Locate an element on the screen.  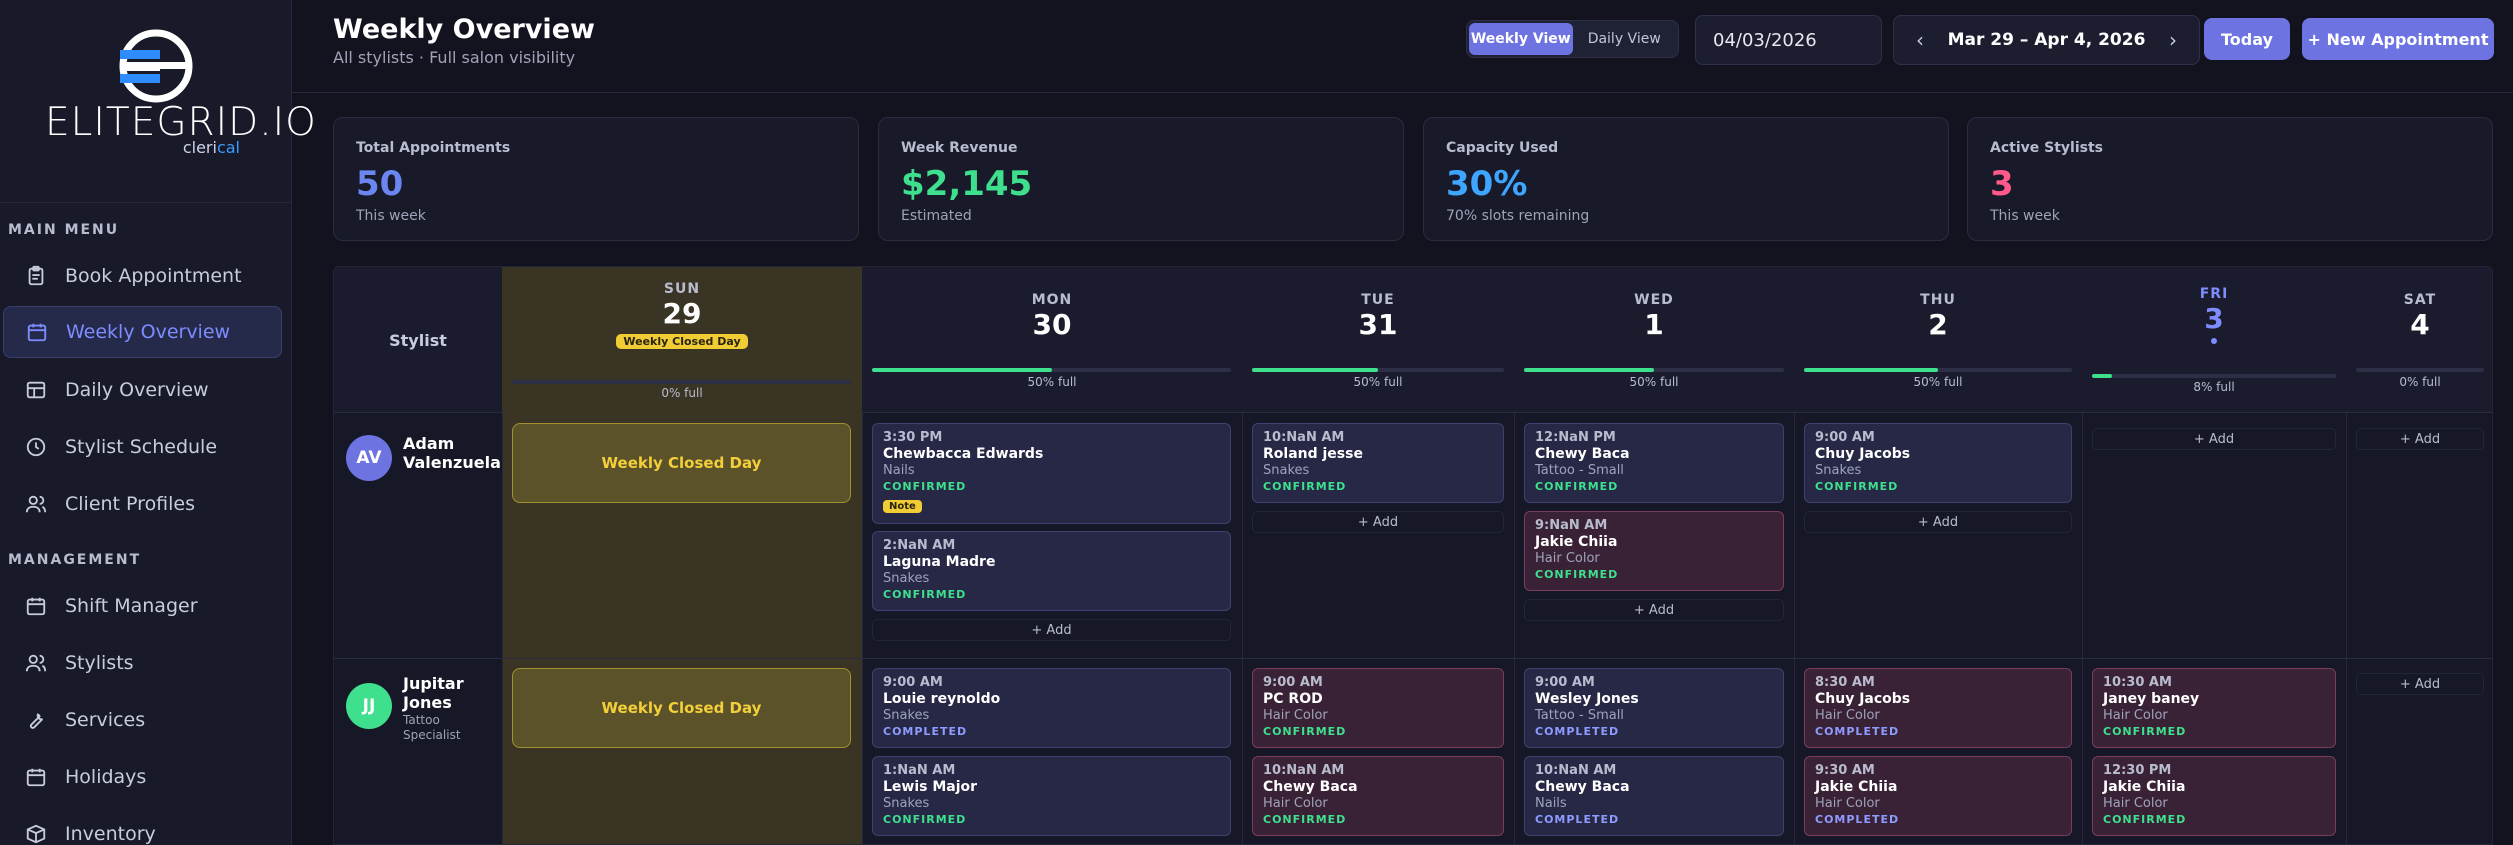
day-name: FRI is located at coordinates (2214, 294).